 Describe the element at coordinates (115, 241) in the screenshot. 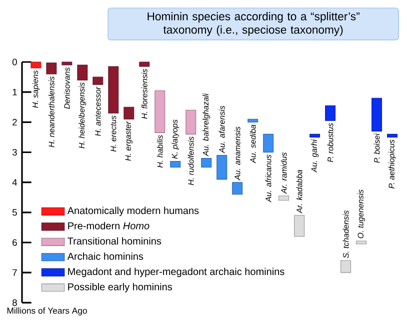

I see `legend-label: Transitional hominins` at that location.